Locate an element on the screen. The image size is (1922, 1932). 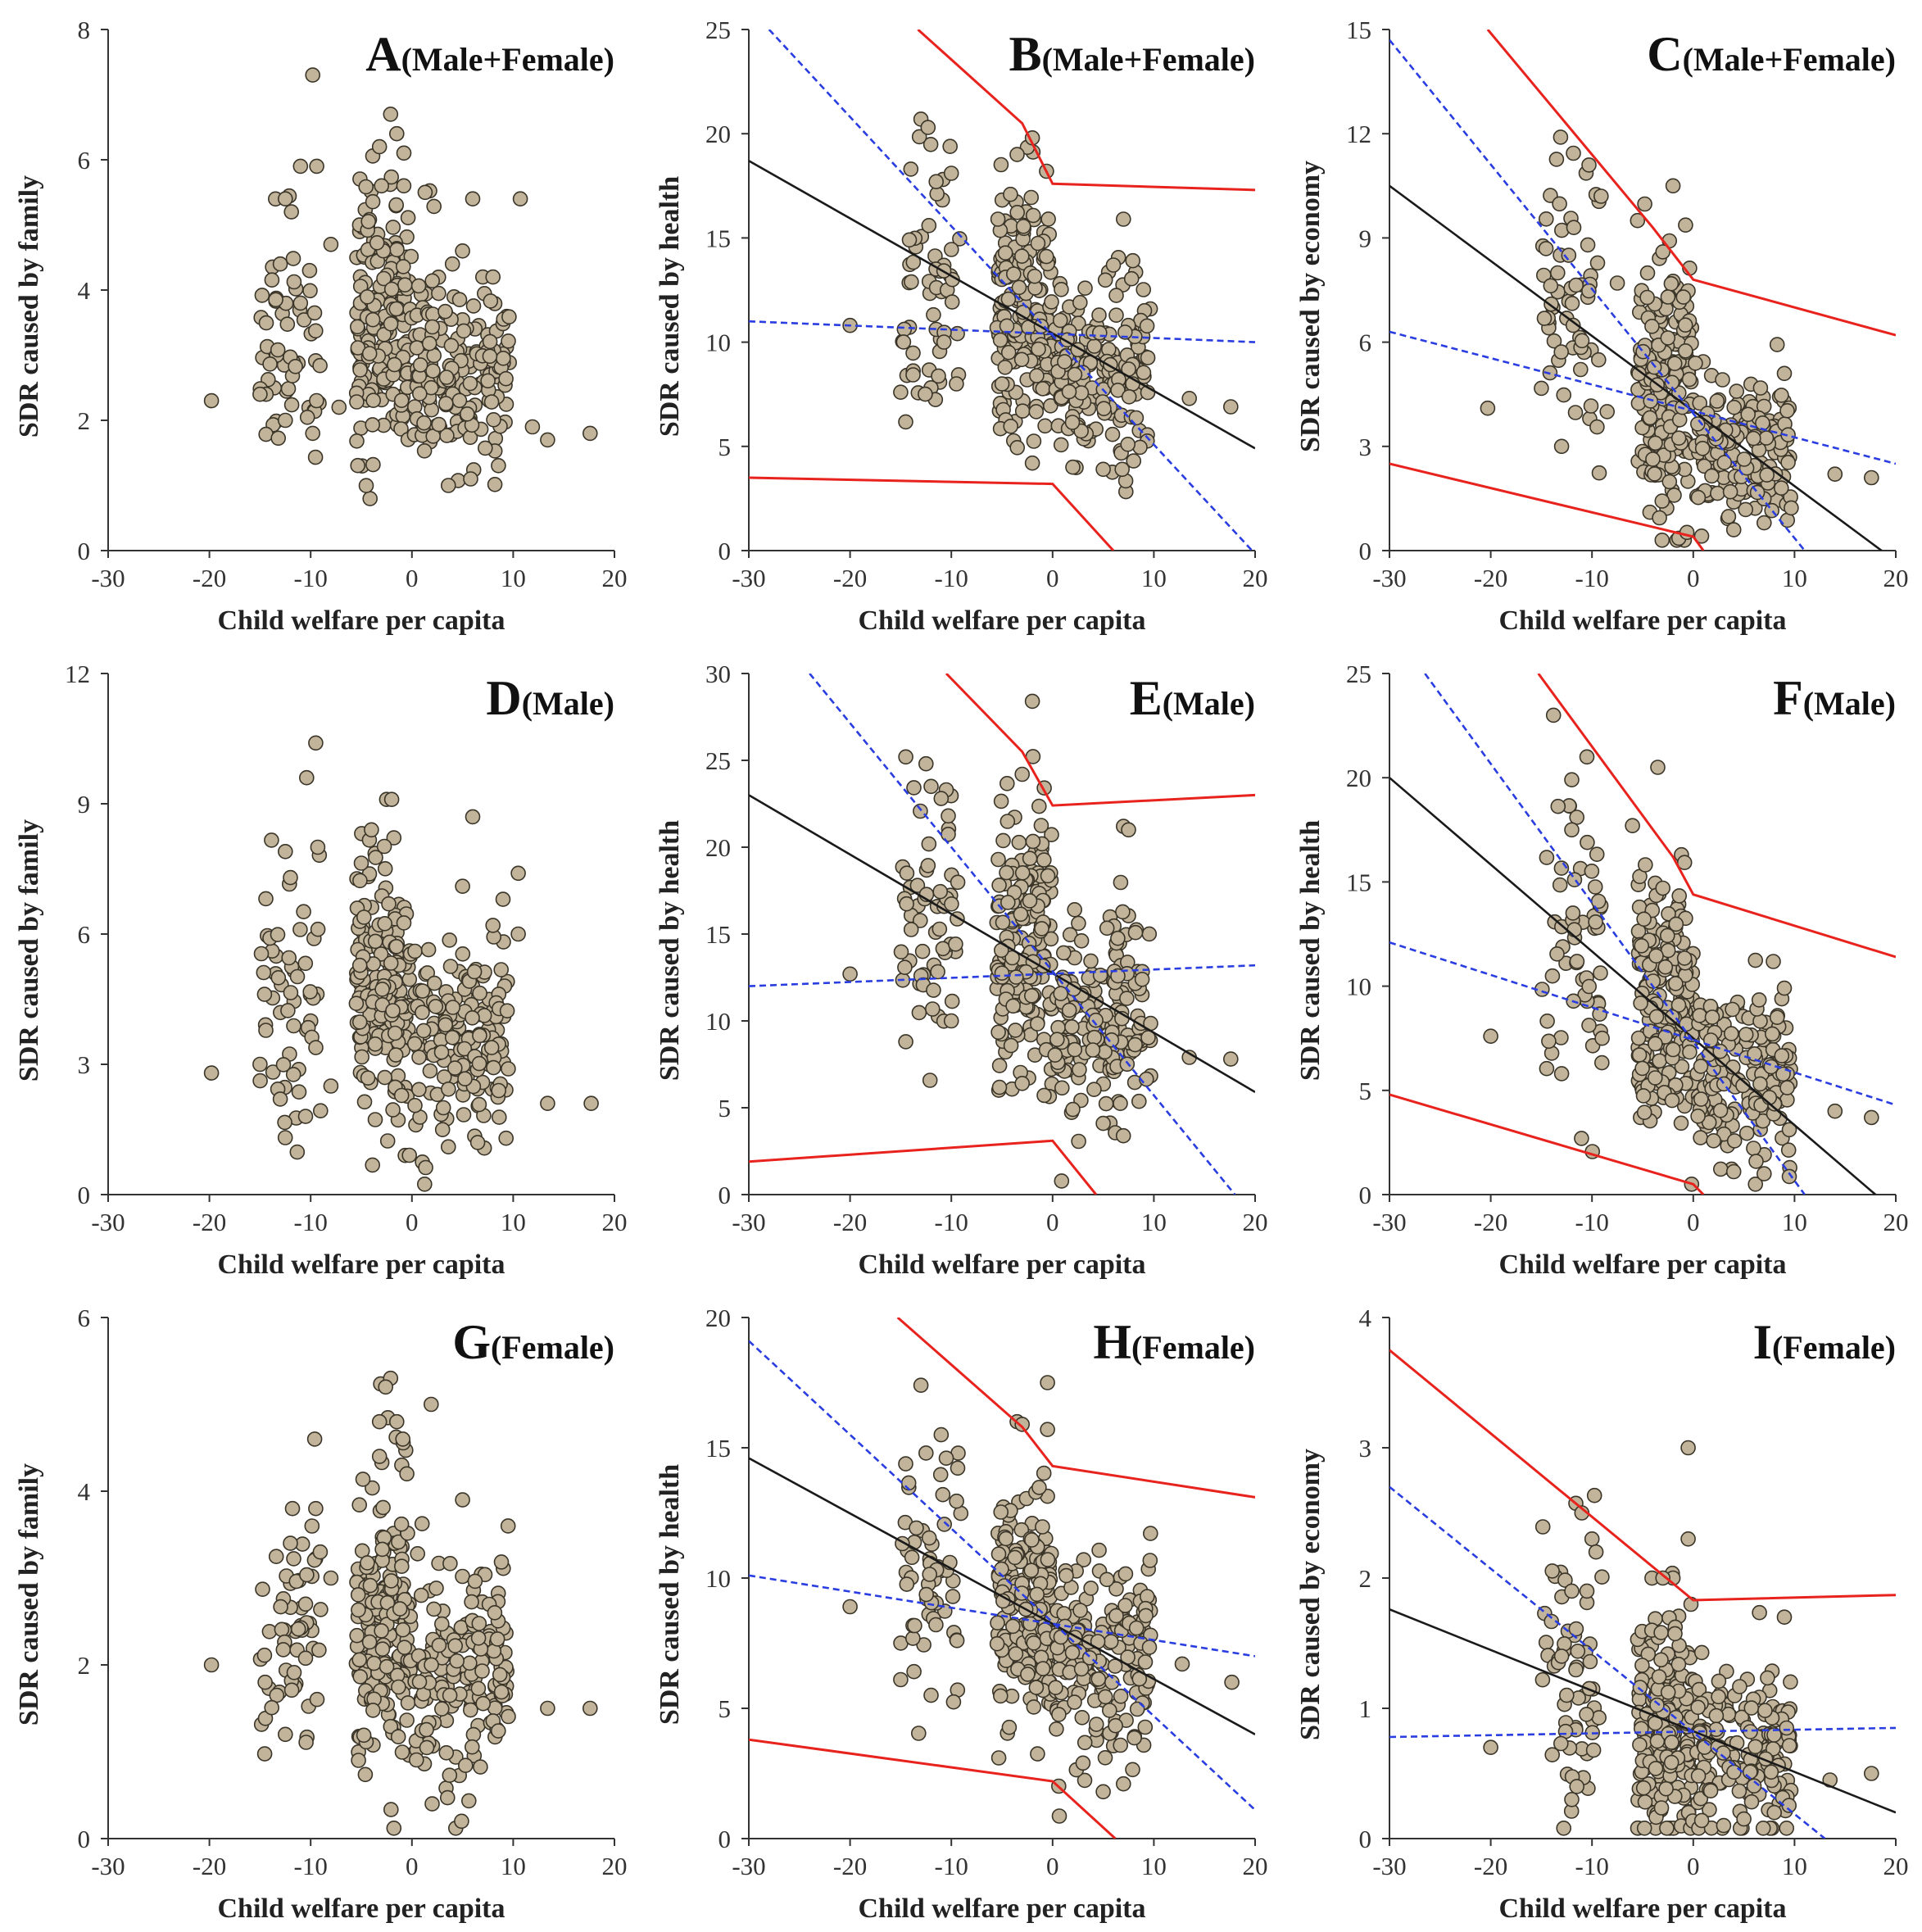
panel-title-letter: H is located at coordinates (1112, 1342).